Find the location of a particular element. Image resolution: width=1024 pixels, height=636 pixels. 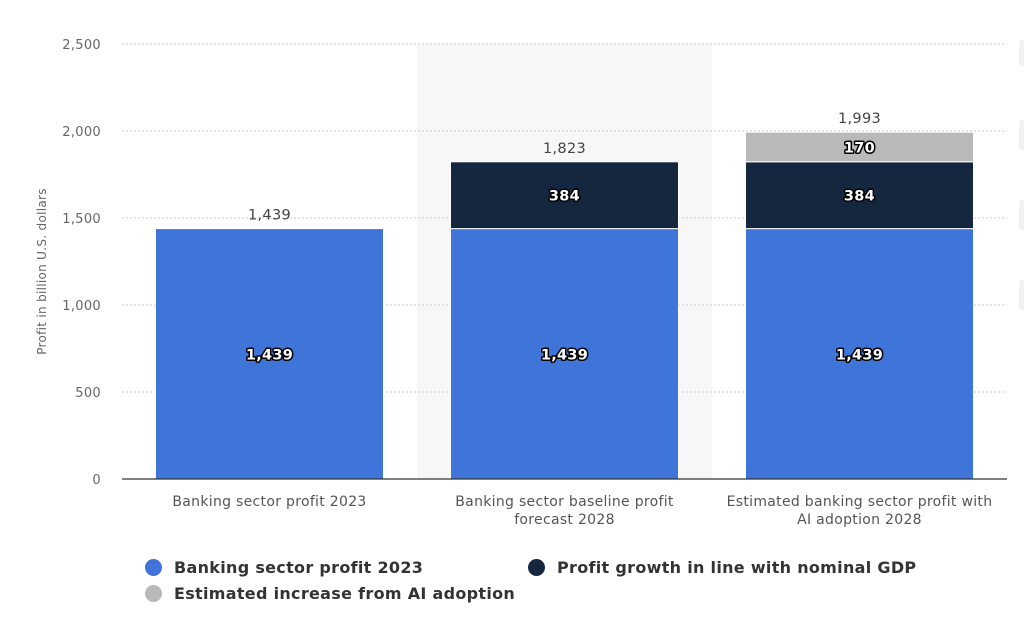

legend-item-profit-growth-gdp: Profit growth in line with nominal GDP is located at coordinates (722, 567).